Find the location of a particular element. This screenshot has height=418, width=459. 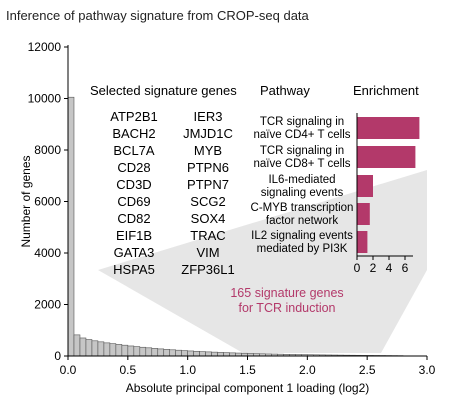

y-tick-label: 0 is located at coordinates (57, 356).